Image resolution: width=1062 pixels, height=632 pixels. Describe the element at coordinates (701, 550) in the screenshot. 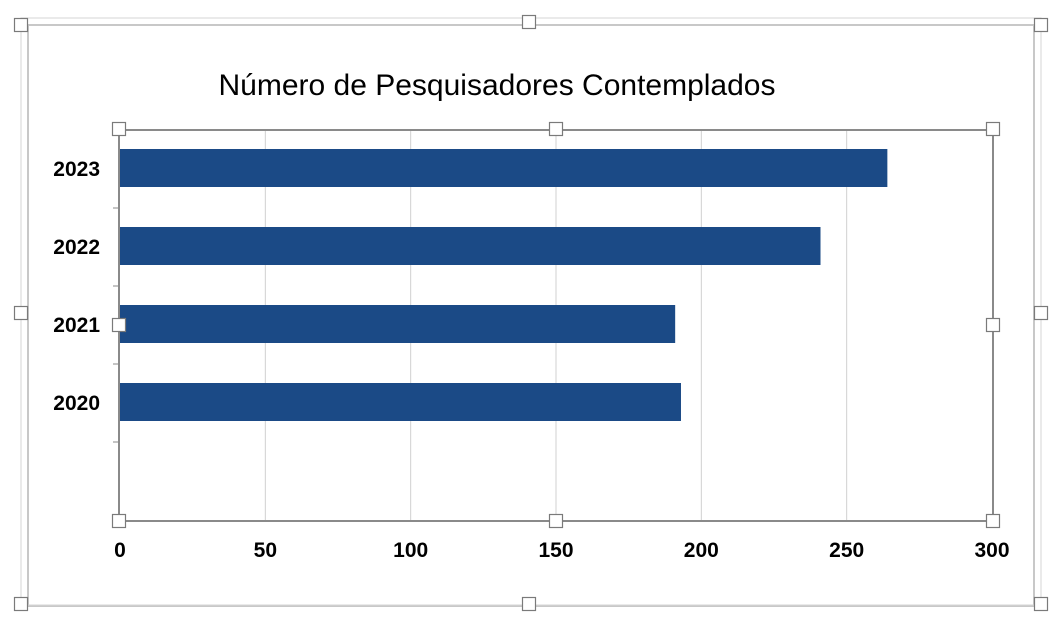

I see `x-tick-label: 200` at that location.